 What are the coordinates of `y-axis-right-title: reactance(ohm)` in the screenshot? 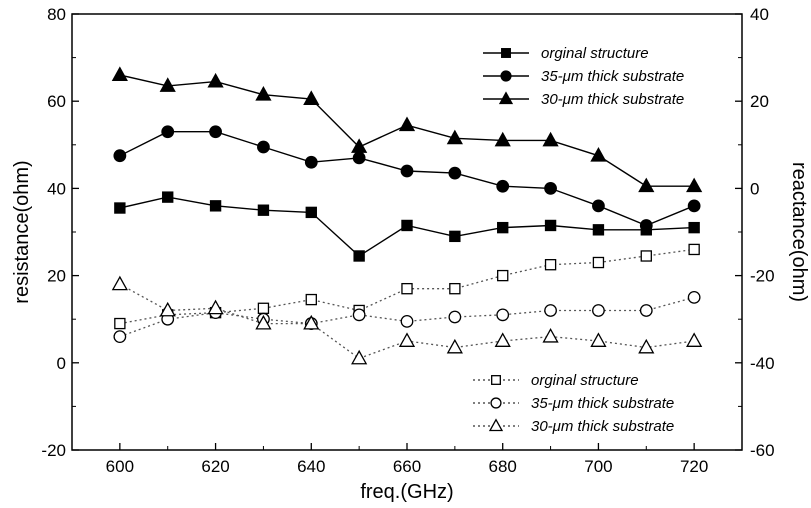 It's located at (799, 232).